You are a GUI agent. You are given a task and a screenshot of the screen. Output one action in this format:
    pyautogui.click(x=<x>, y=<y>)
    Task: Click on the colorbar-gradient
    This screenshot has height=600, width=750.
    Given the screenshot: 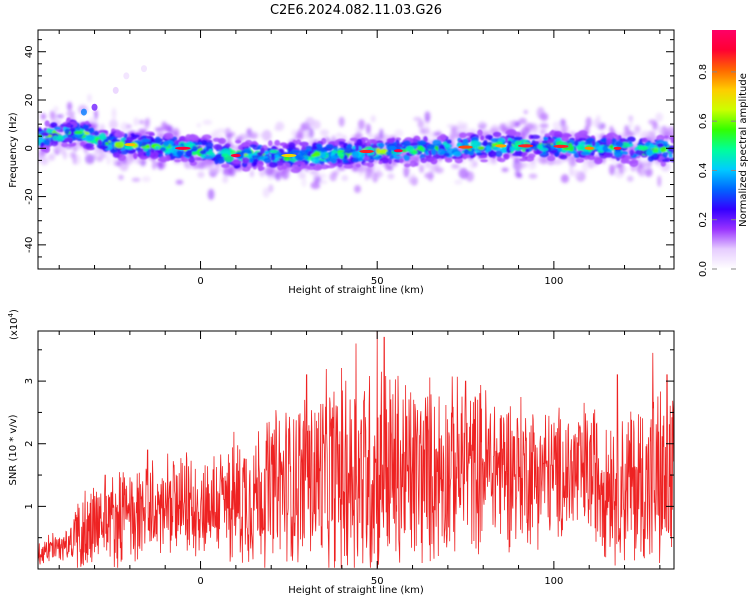 What is the action you would take?
    pyautogui.click(x=724, y=149)
    